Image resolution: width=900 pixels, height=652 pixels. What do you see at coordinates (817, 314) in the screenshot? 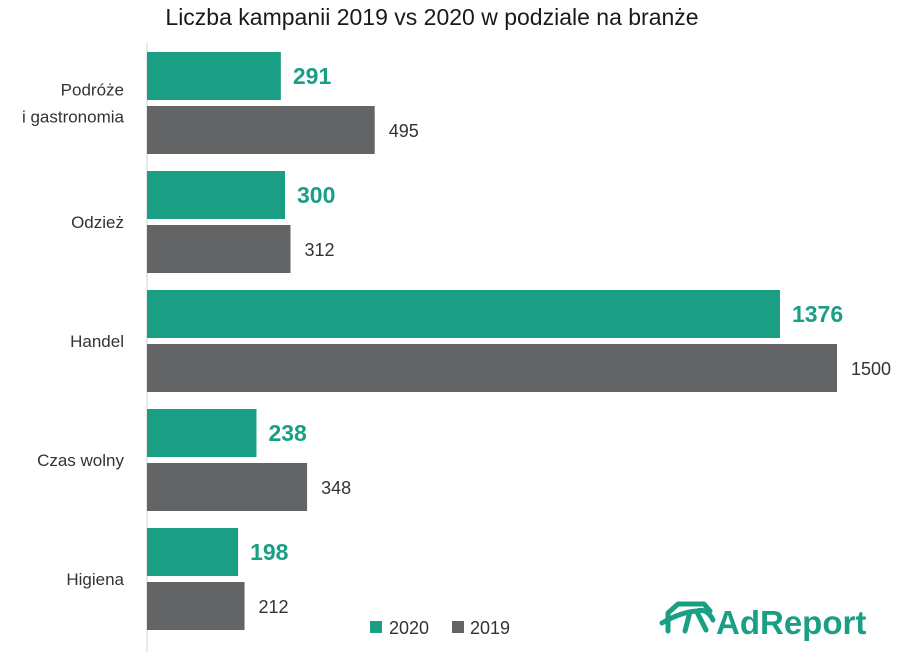
I see `value-label-2020-2: 1376` at bounding box center [817, 314].